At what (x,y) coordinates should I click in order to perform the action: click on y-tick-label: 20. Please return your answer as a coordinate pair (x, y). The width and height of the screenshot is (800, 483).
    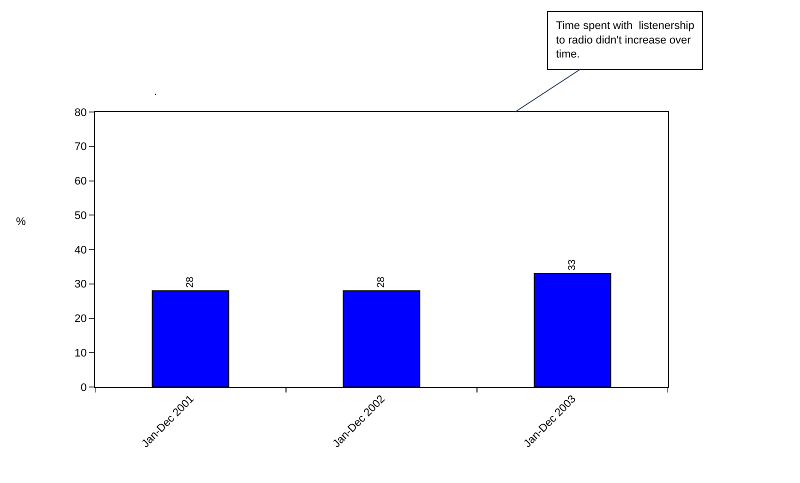
    Looking at the image, I should click on (80, 319).